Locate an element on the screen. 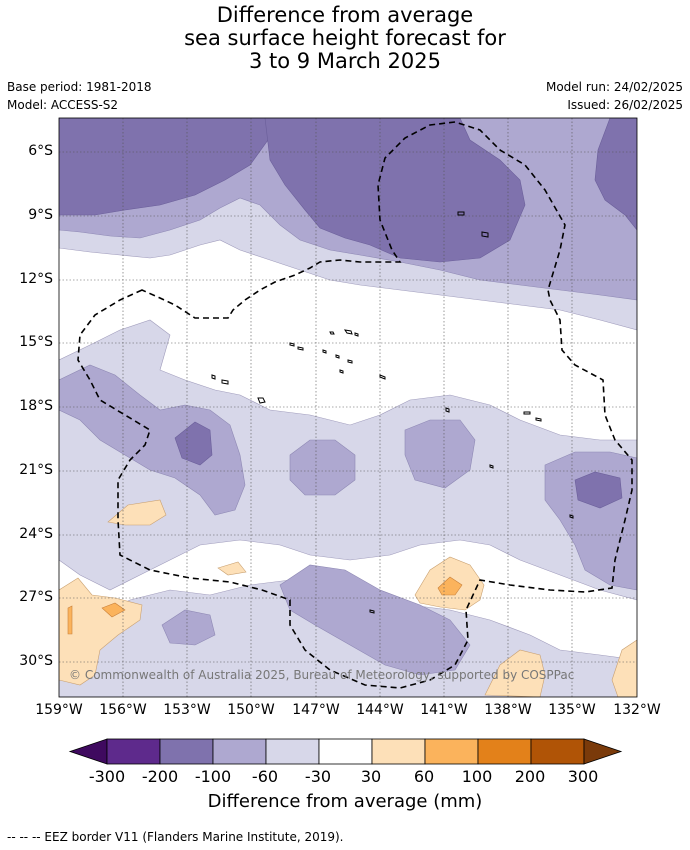 The image size is (690, 850). contour-pos-mid-sw2 is located at coordinates (70, 620).